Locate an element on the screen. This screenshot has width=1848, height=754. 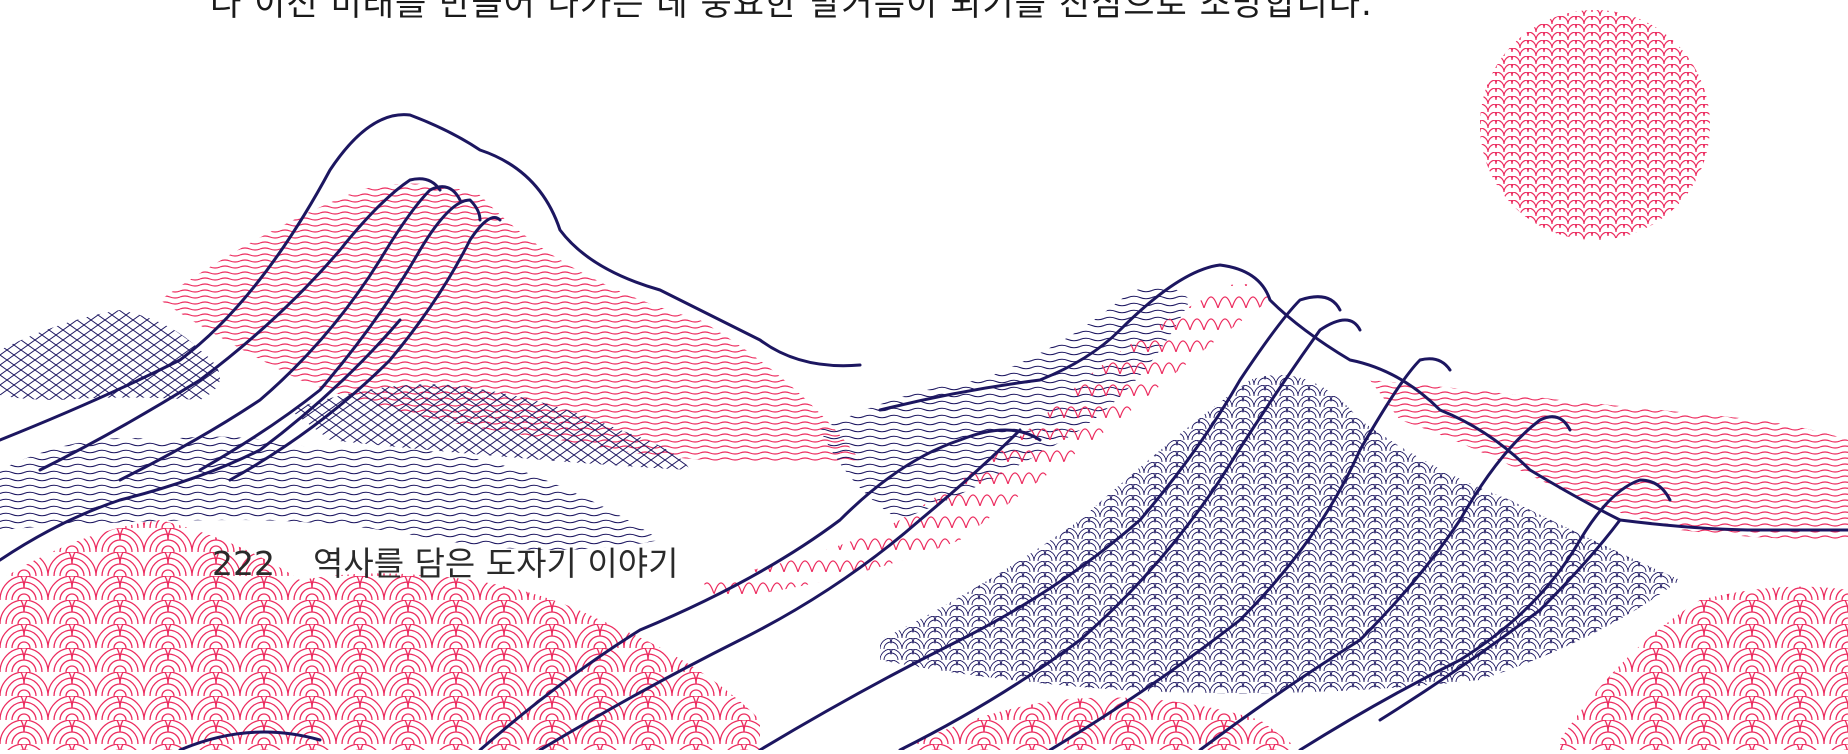
bottom-middle-pink-scales is located at coordinates (1100, 723).